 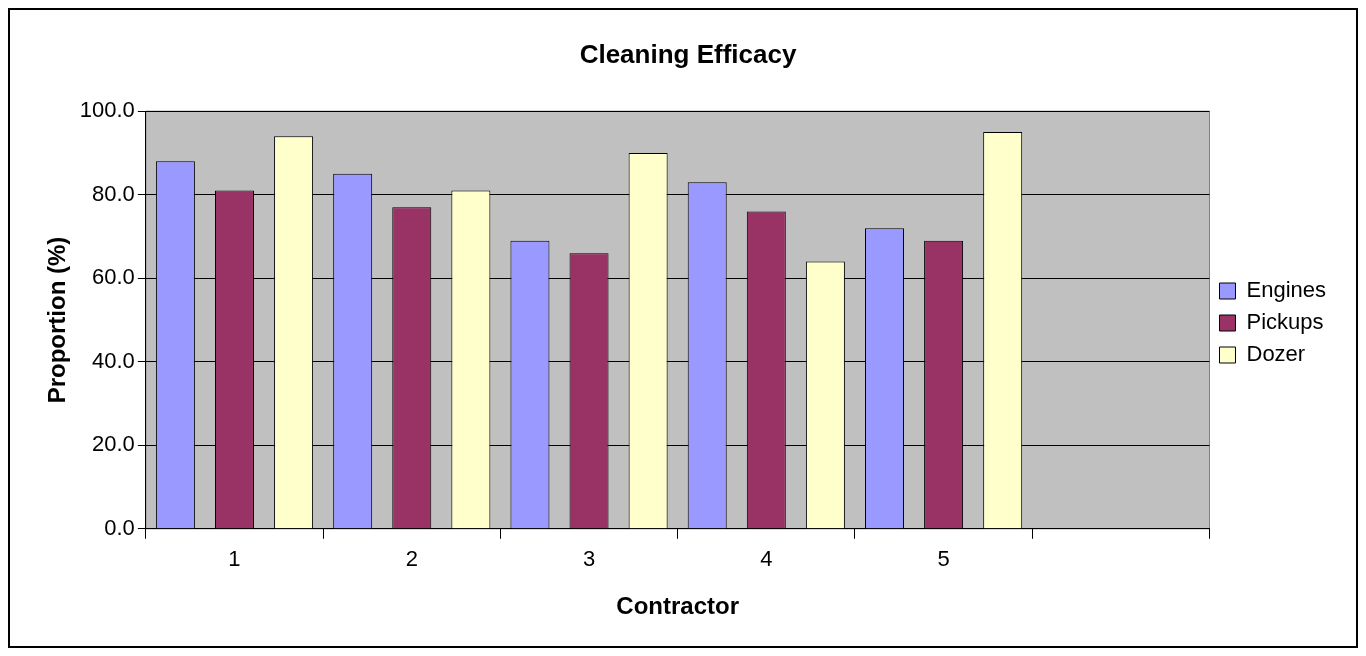 What do you see at coordinates (113, 360) in the screenshot?
I see `y-tick-label: 40.0` at bounding box center [113, 360].